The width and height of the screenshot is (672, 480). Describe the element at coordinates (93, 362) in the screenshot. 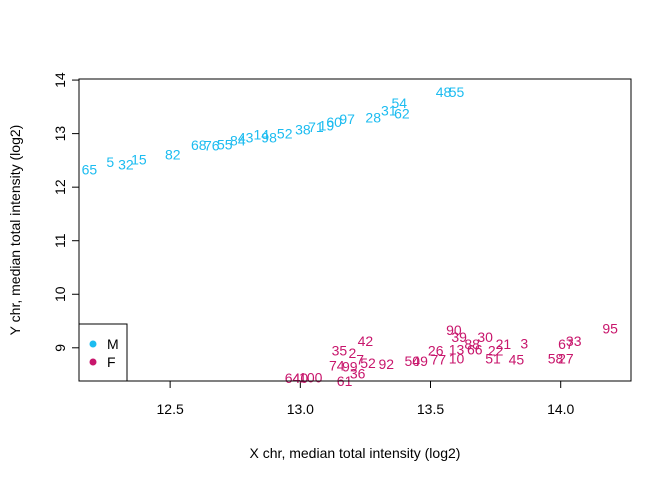

I see `legend-marker-f` at that location.